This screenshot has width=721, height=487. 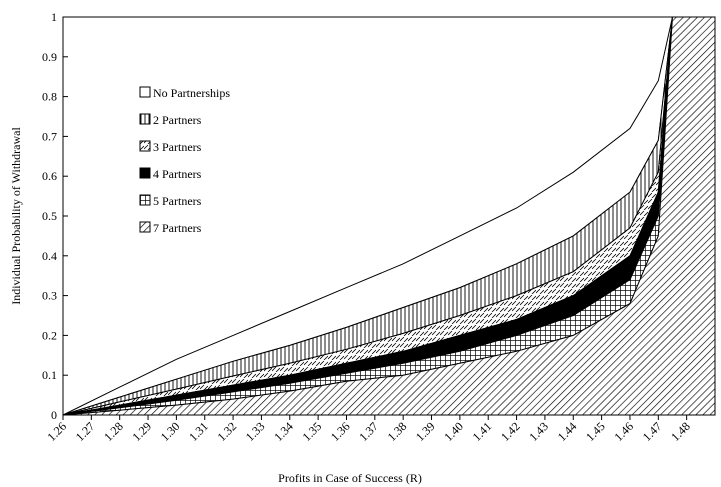 What do you see at coordinates (538, 431) in the screenshot?
I see `x-tick-label: 1.43` at bounding box center [538, 431].